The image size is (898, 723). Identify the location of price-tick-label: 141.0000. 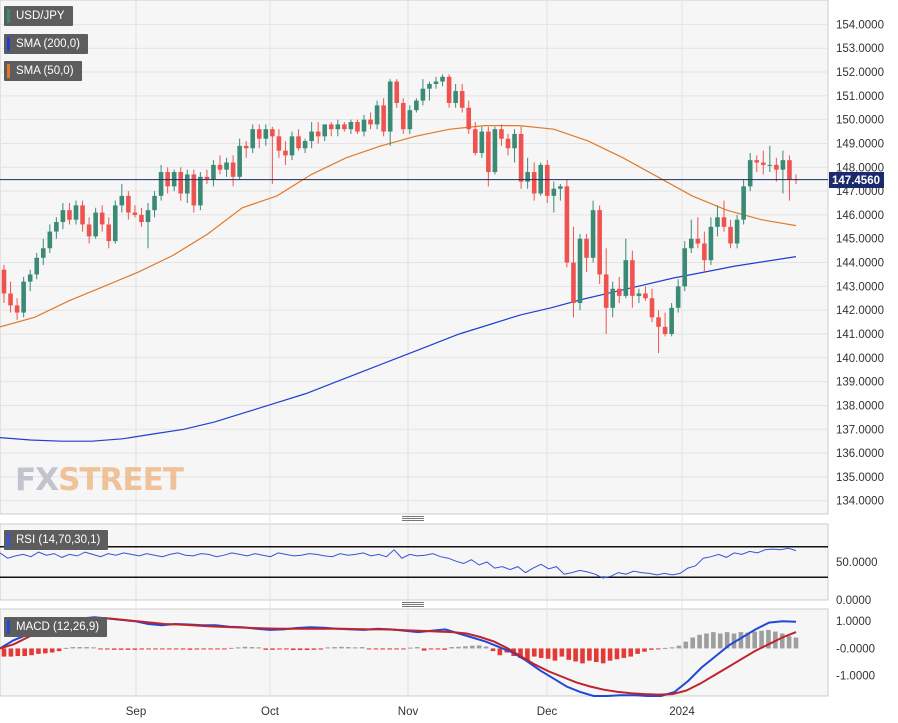
(860, 335).